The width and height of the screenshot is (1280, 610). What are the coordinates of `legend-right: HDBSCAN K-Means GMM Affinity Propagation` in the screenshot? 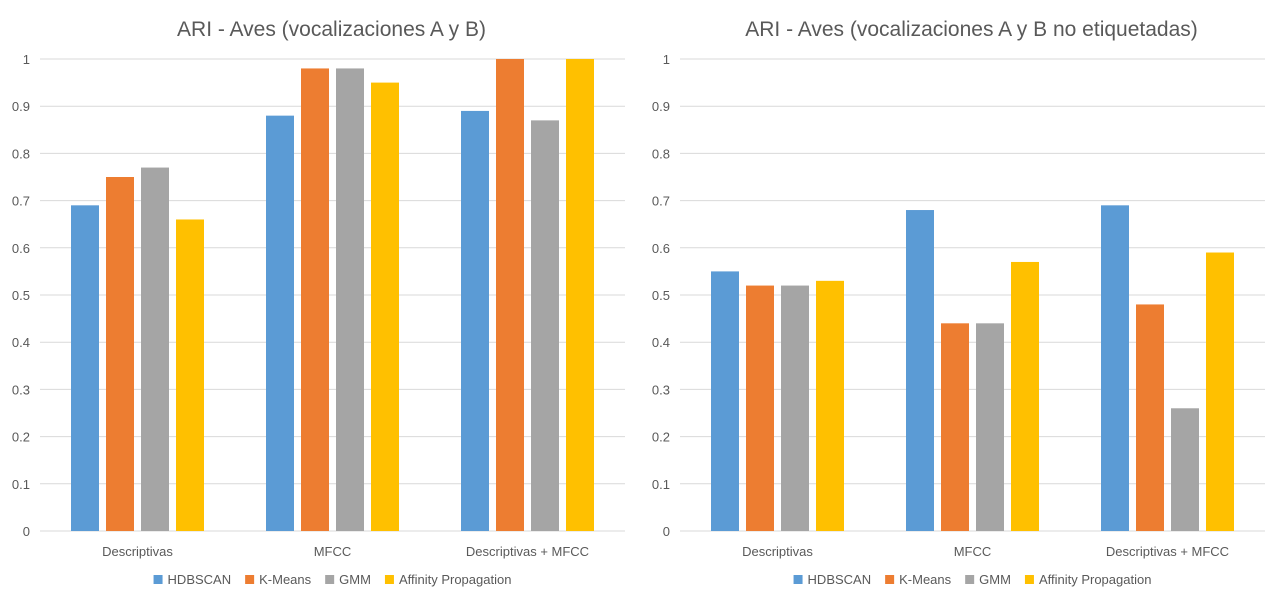 It's located at (972, 579).